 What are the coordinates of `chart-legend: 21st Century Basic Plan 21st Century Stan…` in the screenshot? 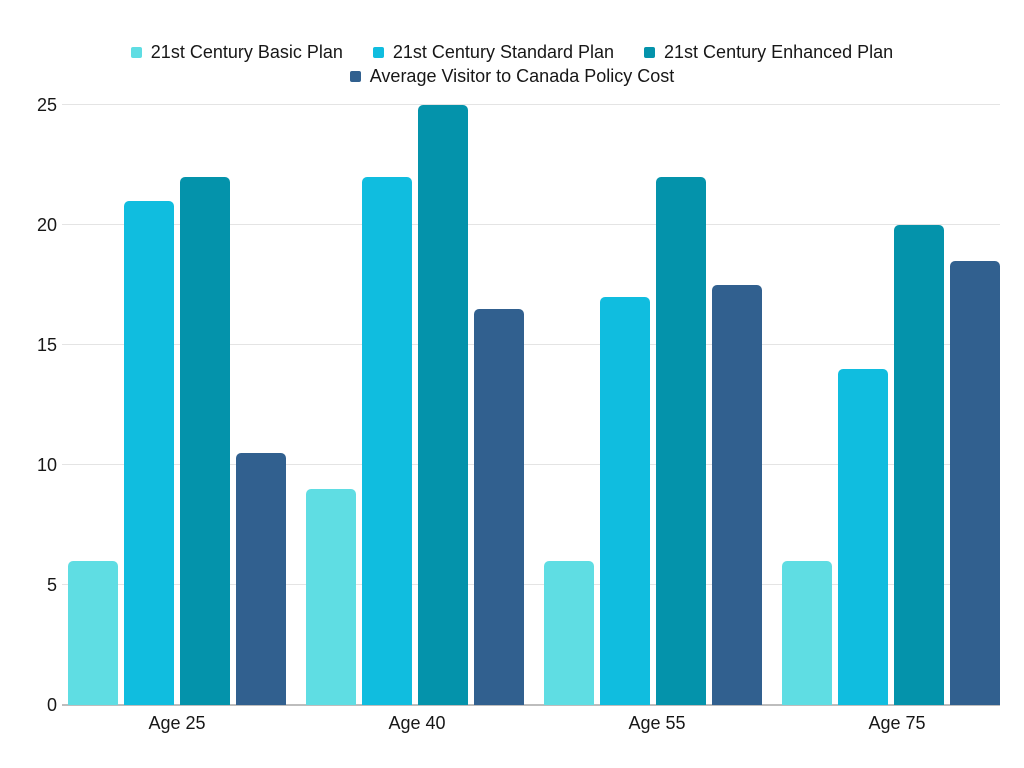 It's located at (512, 64).